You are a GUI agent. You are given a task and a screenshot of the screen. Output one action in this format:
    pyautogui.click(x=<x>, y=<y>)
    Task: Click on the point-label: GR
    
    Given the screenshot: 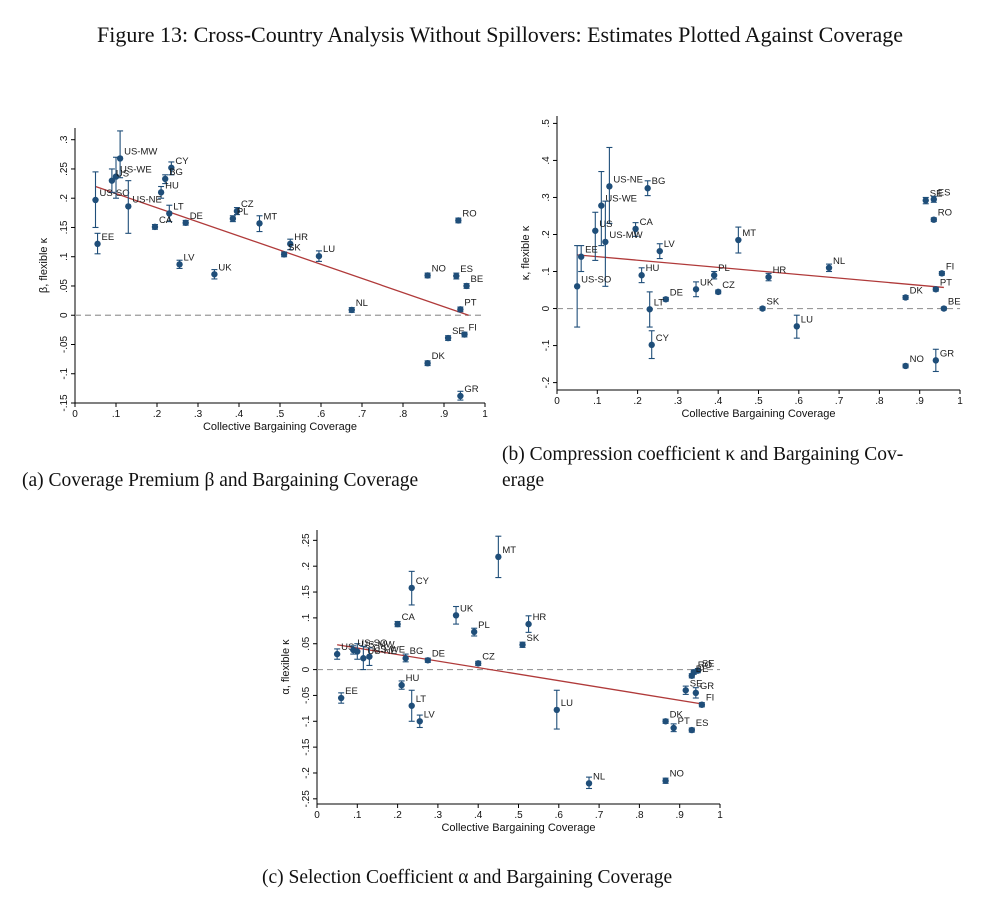 What is the action you would take?
    pyautogui.click(x=947, y=353)
    